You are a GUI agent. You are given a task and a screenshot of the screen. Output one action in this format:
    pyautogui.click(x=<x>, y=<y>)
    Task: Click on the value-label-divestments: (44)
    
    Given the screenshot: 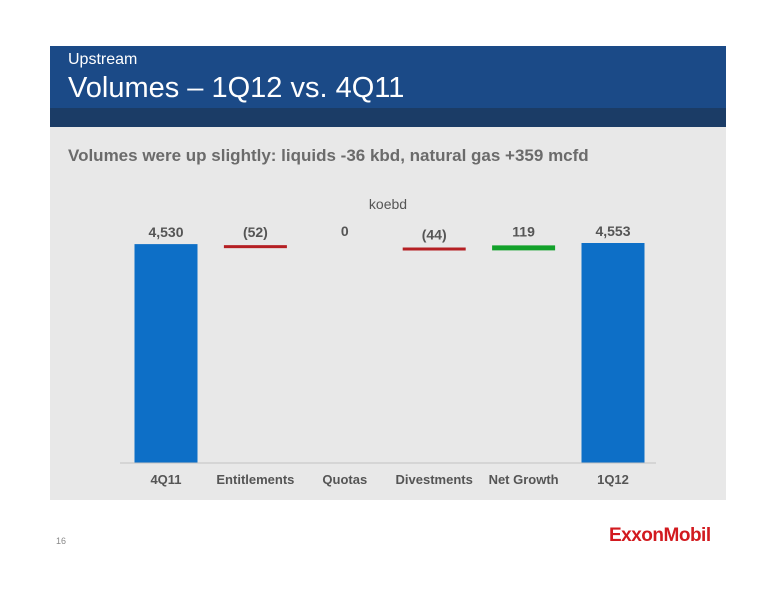 What is the action you would take?
    pyautogui.click(x=434, y=235)
    